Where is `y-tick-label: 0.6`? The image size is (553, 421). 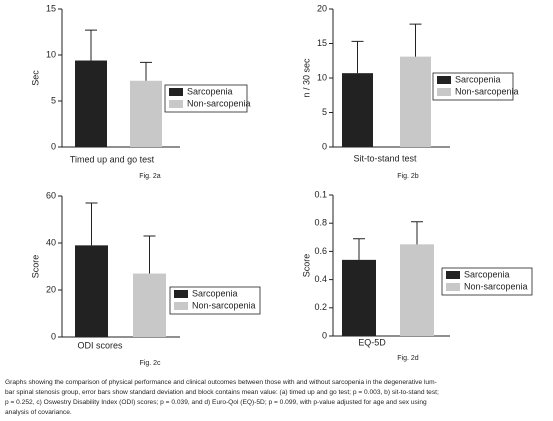
y-tick-label: 0.6 is located at coordinates (320, 251).